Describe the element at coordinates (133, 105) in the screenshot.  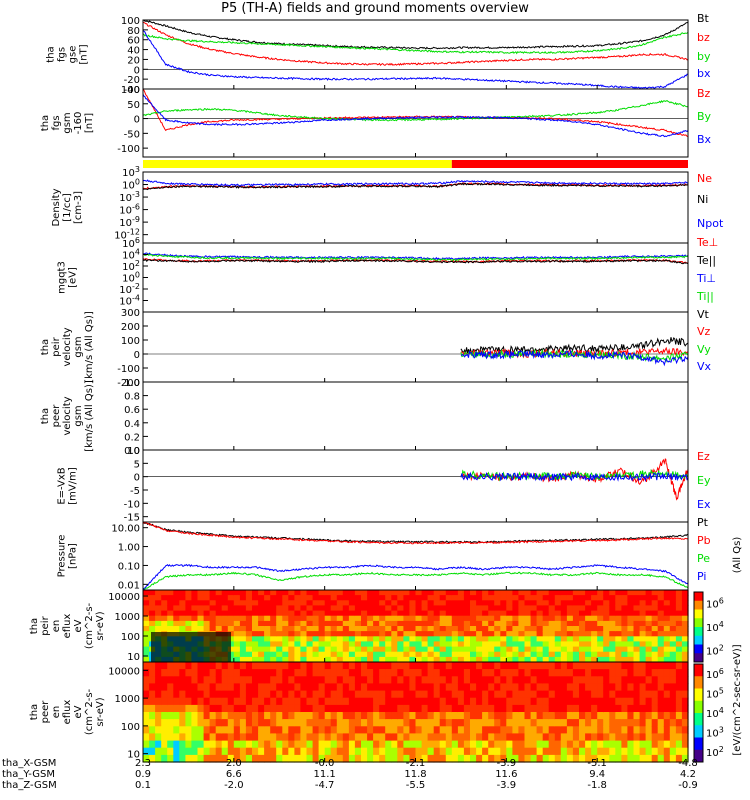
I see `ytick-label: 50` at that location.